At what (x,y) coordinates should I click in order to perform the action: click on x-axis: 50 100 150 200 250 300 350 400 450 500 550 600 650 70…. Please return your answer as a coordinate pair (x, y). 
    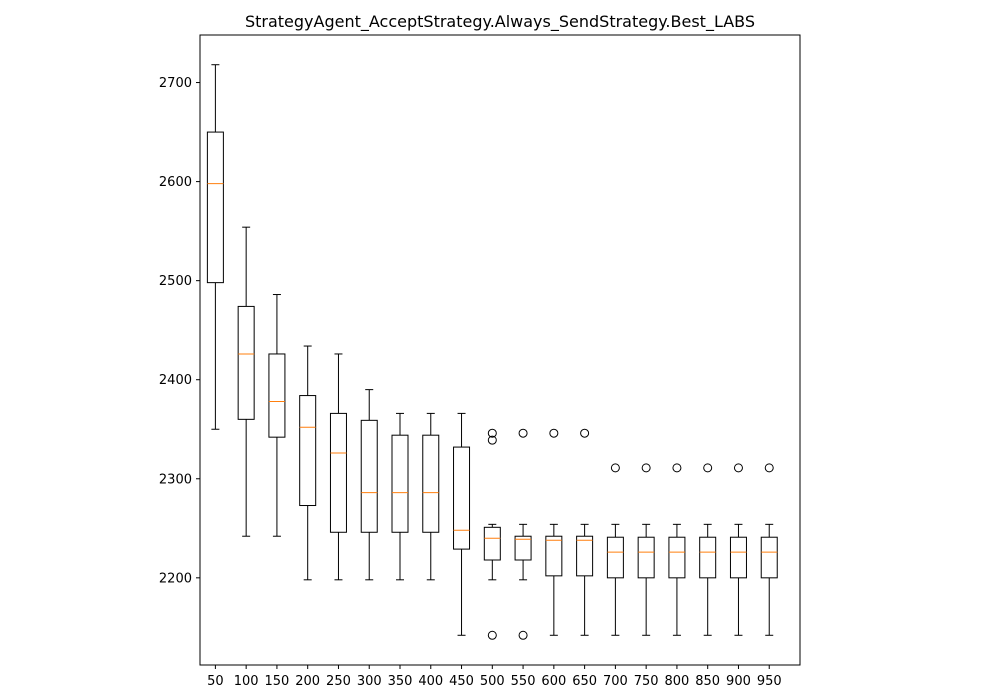
    Looking at the image, I should click on (494, 677).